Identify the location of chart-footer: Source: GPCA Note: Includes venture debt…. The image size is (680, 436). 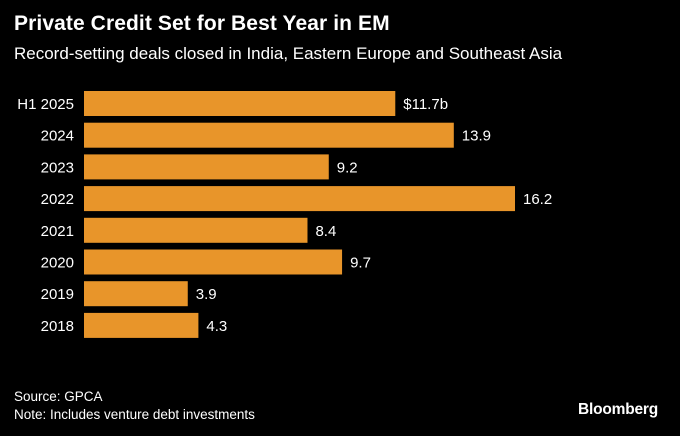
(134, 406).